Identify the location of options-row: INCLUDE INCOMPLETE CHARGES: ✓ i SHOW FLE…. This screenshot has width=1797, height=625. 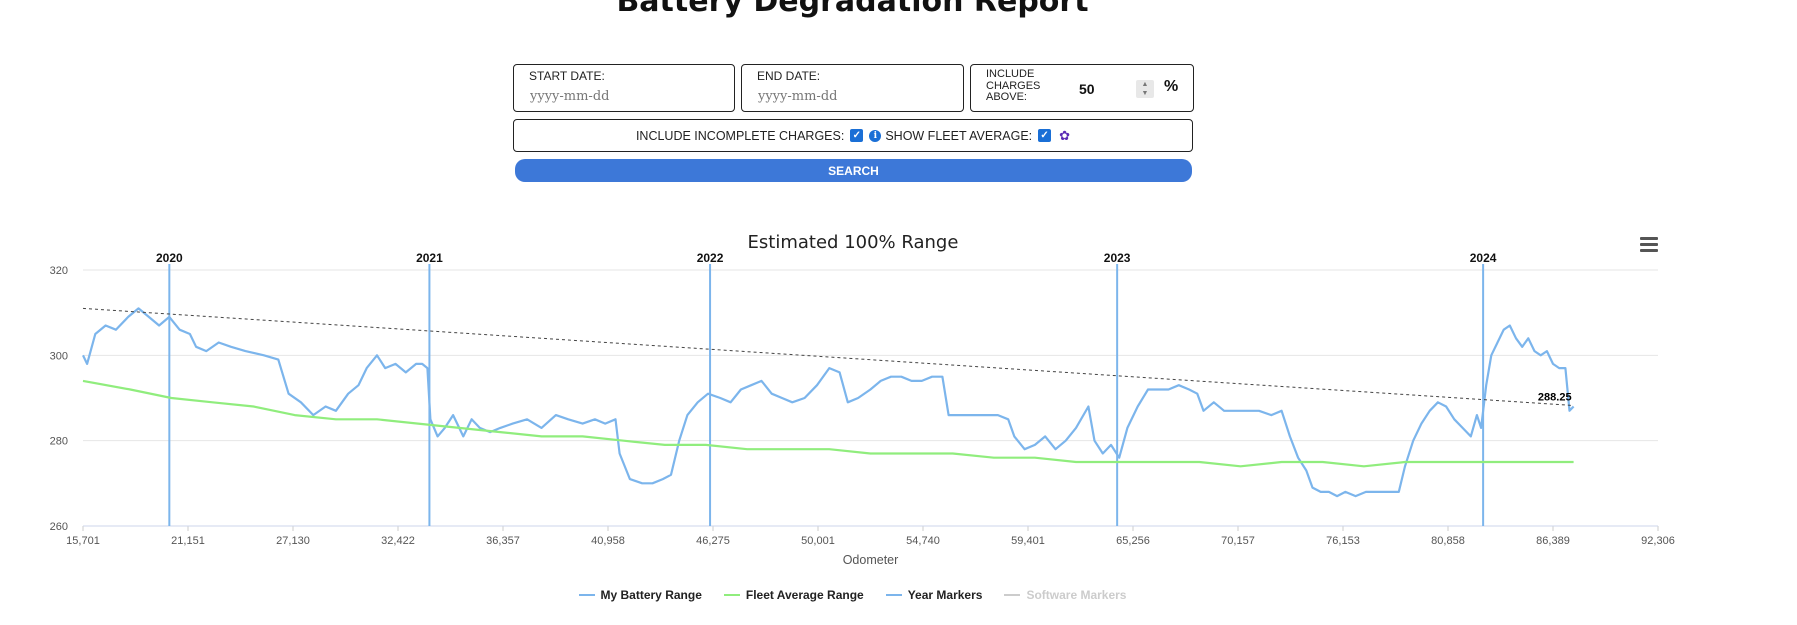
(853, 135).